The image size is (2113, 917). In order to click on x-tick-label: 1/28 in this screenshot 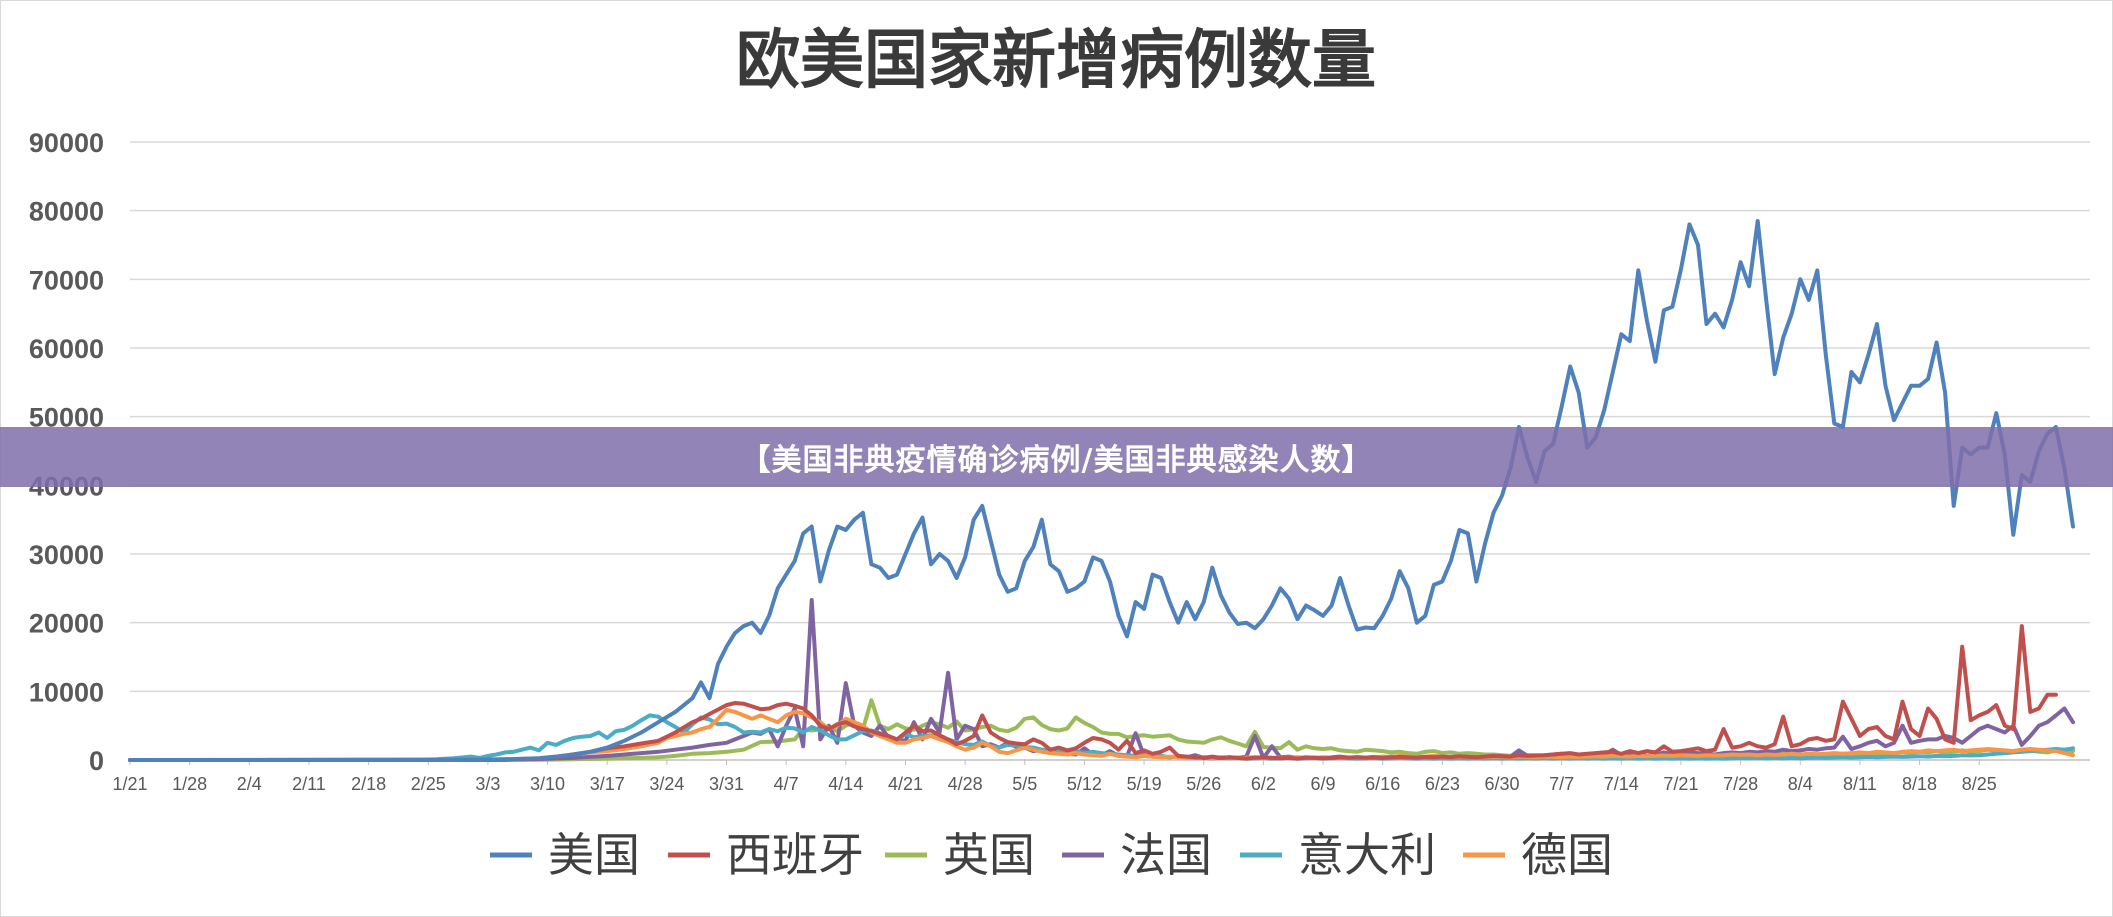, I will do `click(189, 784)`.